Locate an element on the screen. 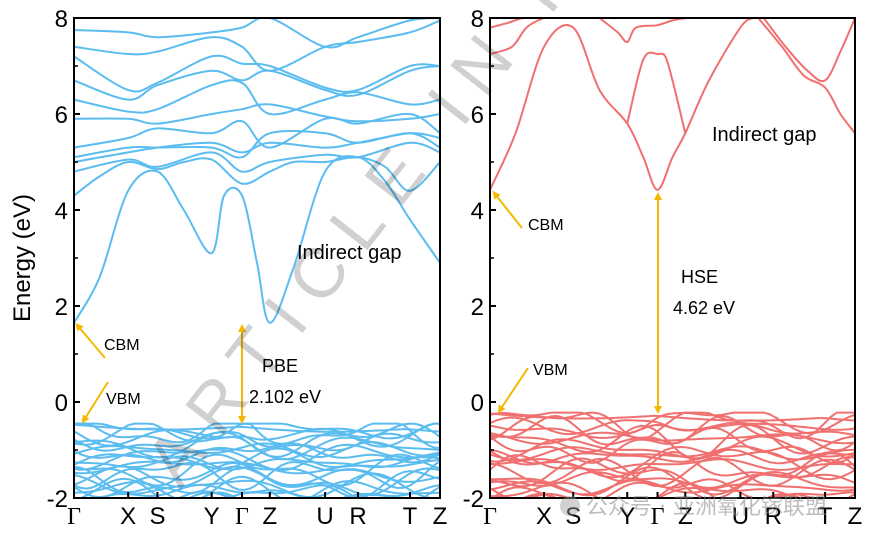 This screenshot has width=888, height=538. hse-k-label: R is located at coordinates (773, 516).